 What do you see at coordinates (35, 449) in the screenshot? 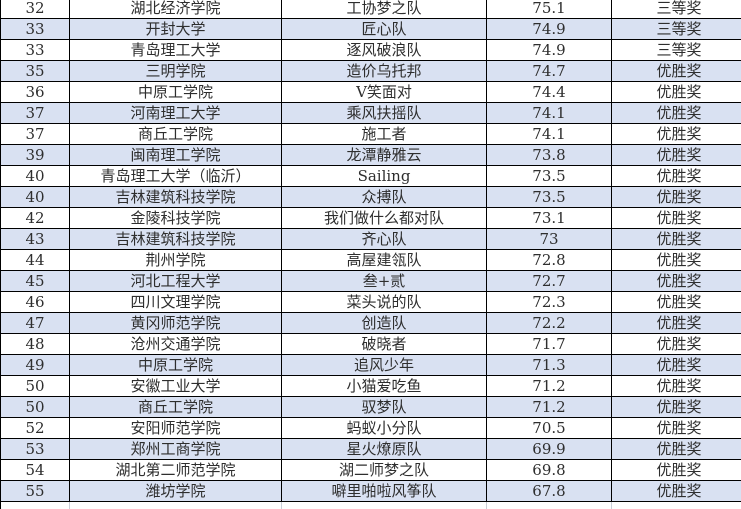
I see `rank-cell: 53` at bounding box center [35, 449].